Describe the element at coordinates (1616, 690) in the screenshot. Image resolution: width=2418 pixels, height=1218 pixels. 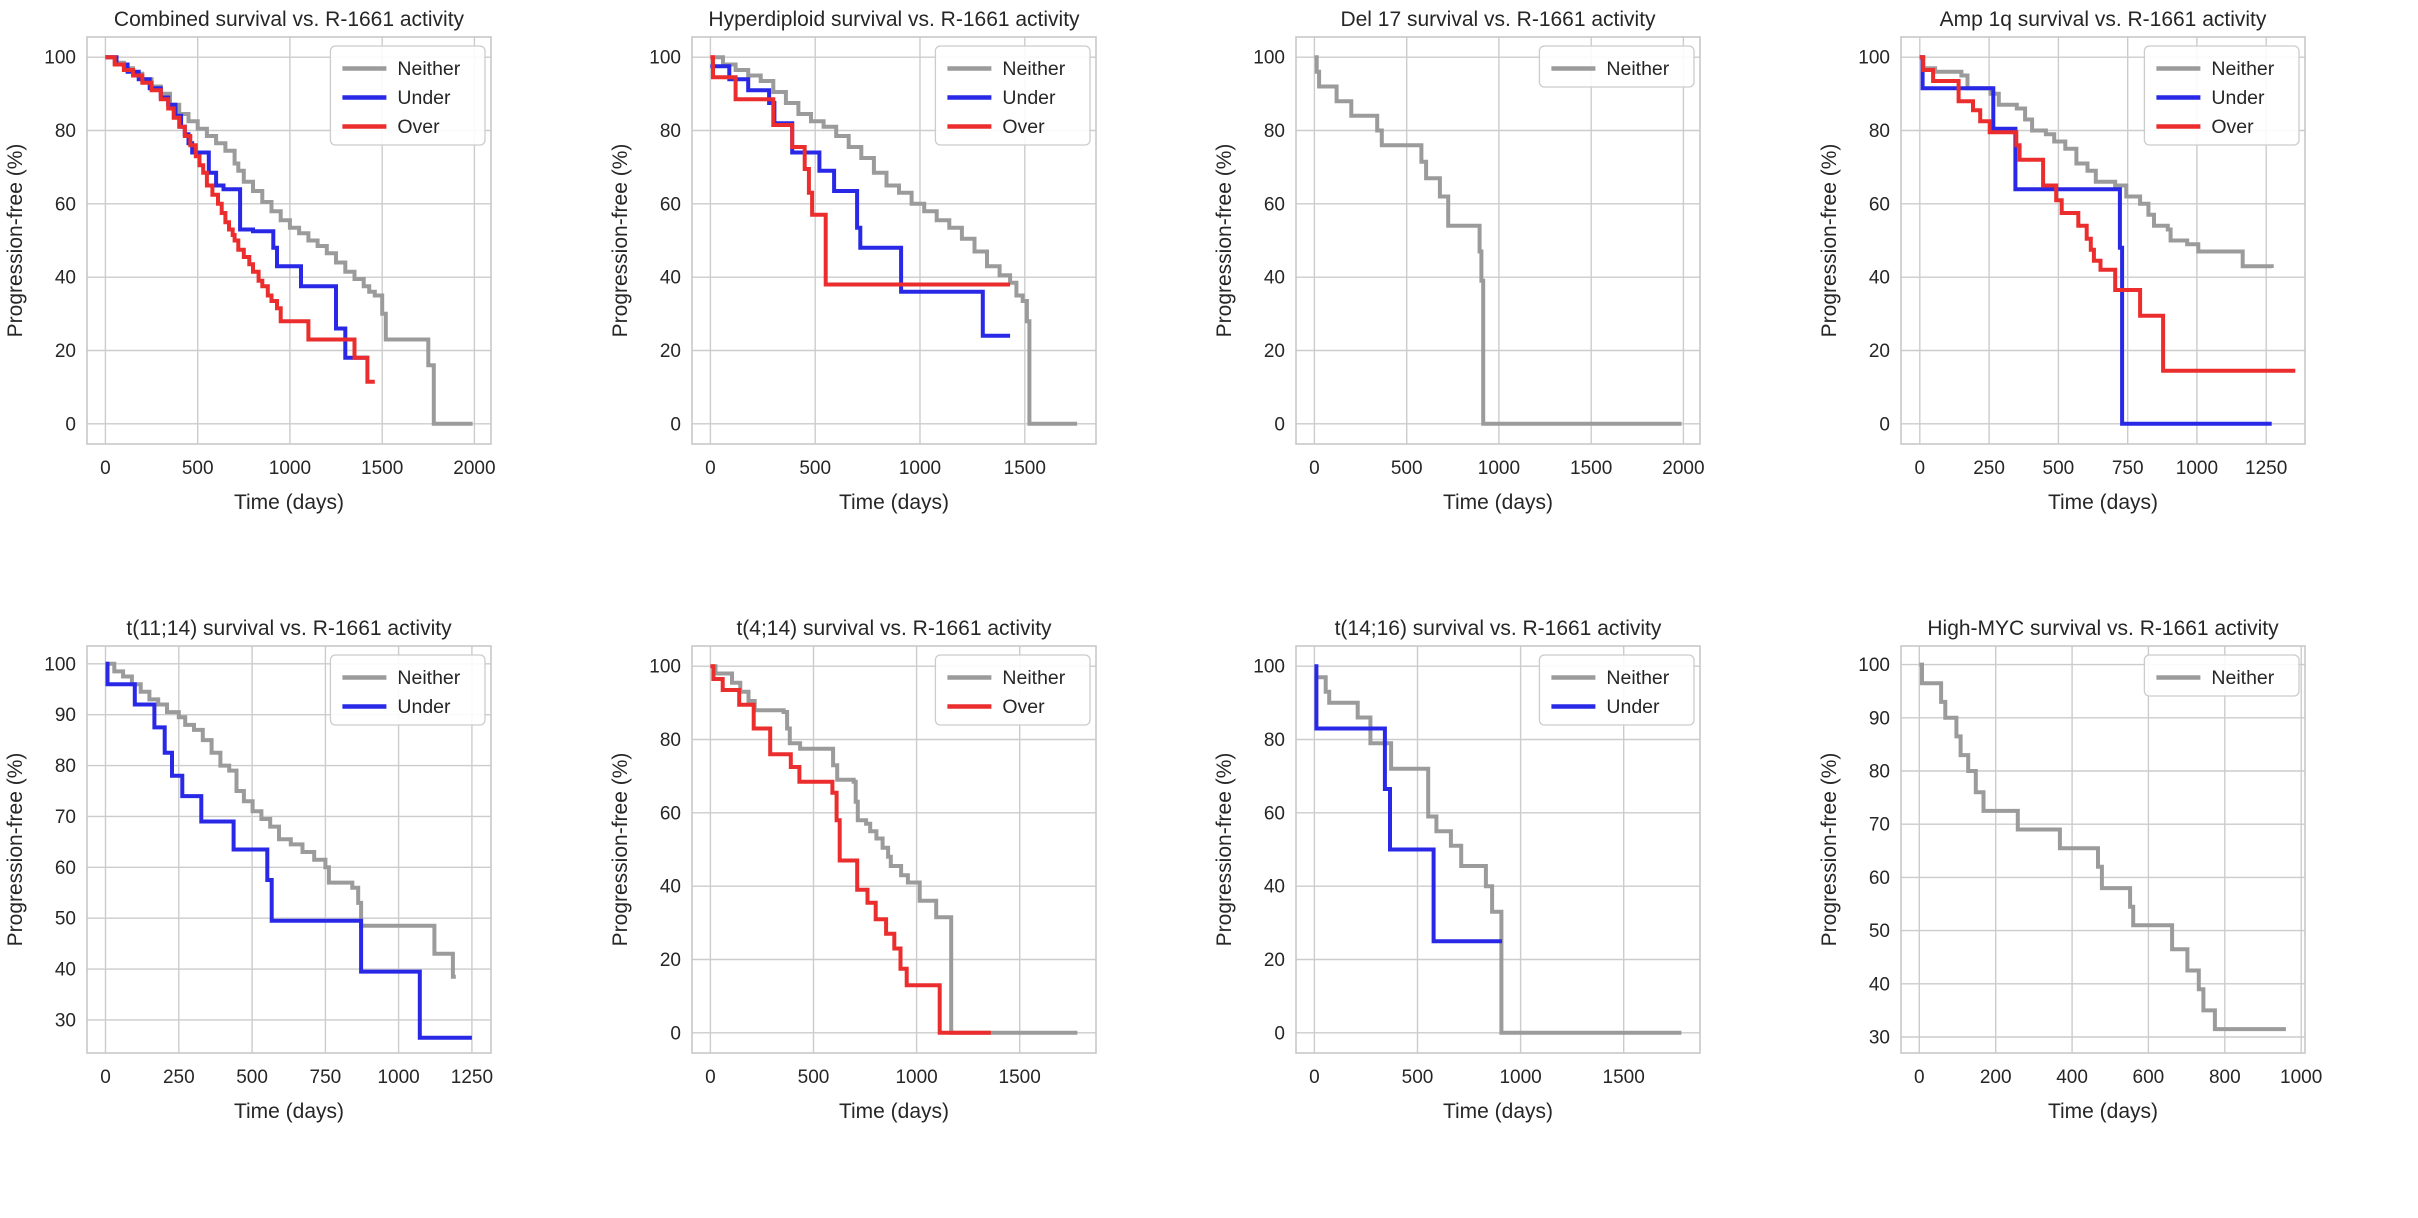
I see `legend: Neither Under` at that location.